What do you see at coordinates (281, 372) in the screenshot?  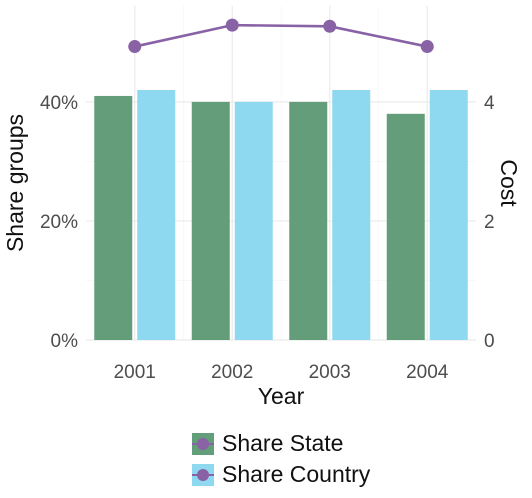 I see `x-axis-ticks: 2001 2002 2003 2004` at bounding box center [281, 372].